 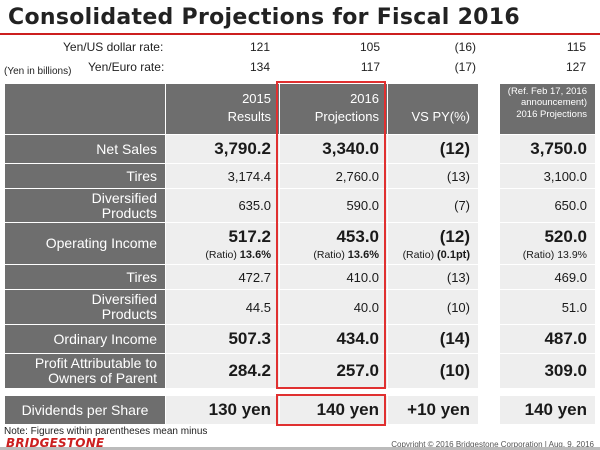 I want to click on header-blank, so click(x=85, y=109).